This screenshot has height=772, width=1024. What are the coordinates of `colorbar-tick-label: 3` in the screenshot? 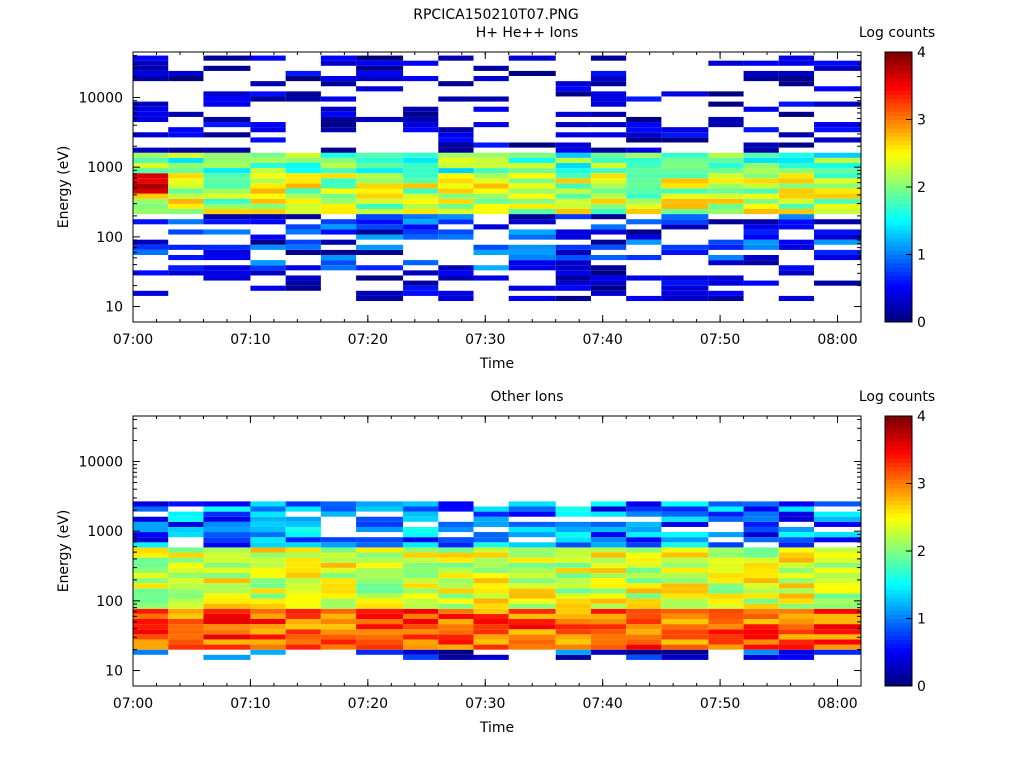 It's located at (921, 485).